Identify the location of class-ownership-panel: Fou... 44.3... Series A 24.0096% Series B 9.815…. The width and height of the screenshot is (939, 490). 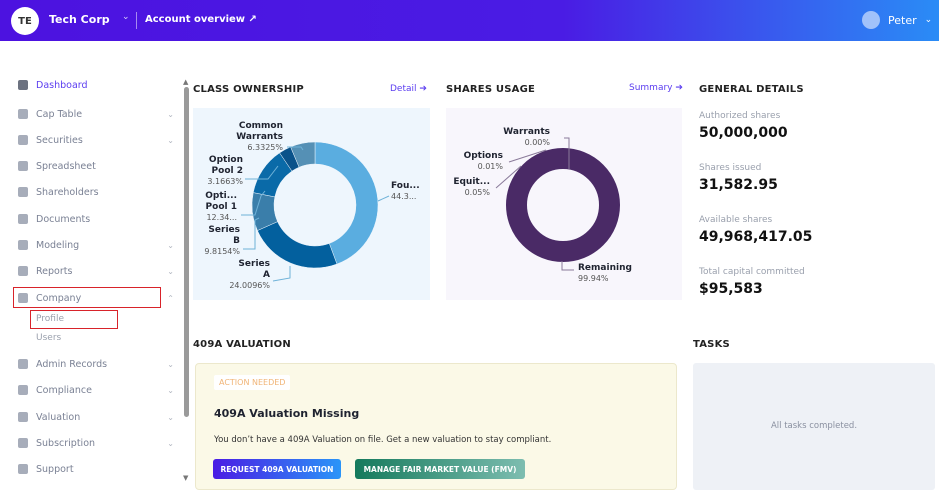
(311, 204).